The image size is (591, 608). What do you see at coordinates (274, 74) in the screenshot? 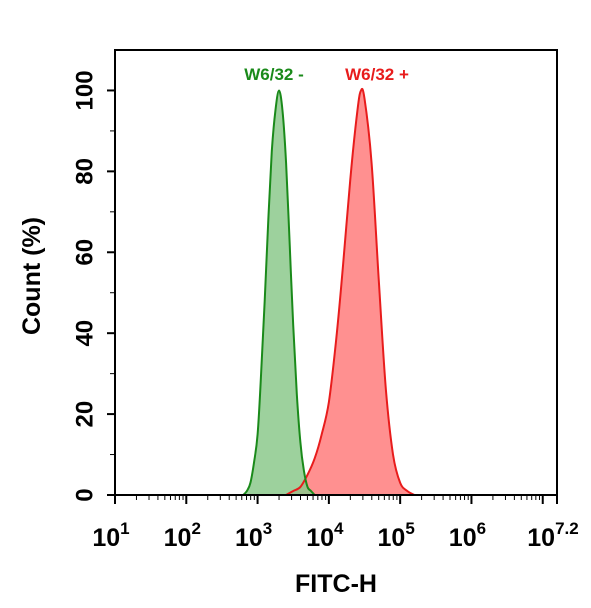
I see `legend-label-negative: W6/32 -` at bounding box center [274, 74].